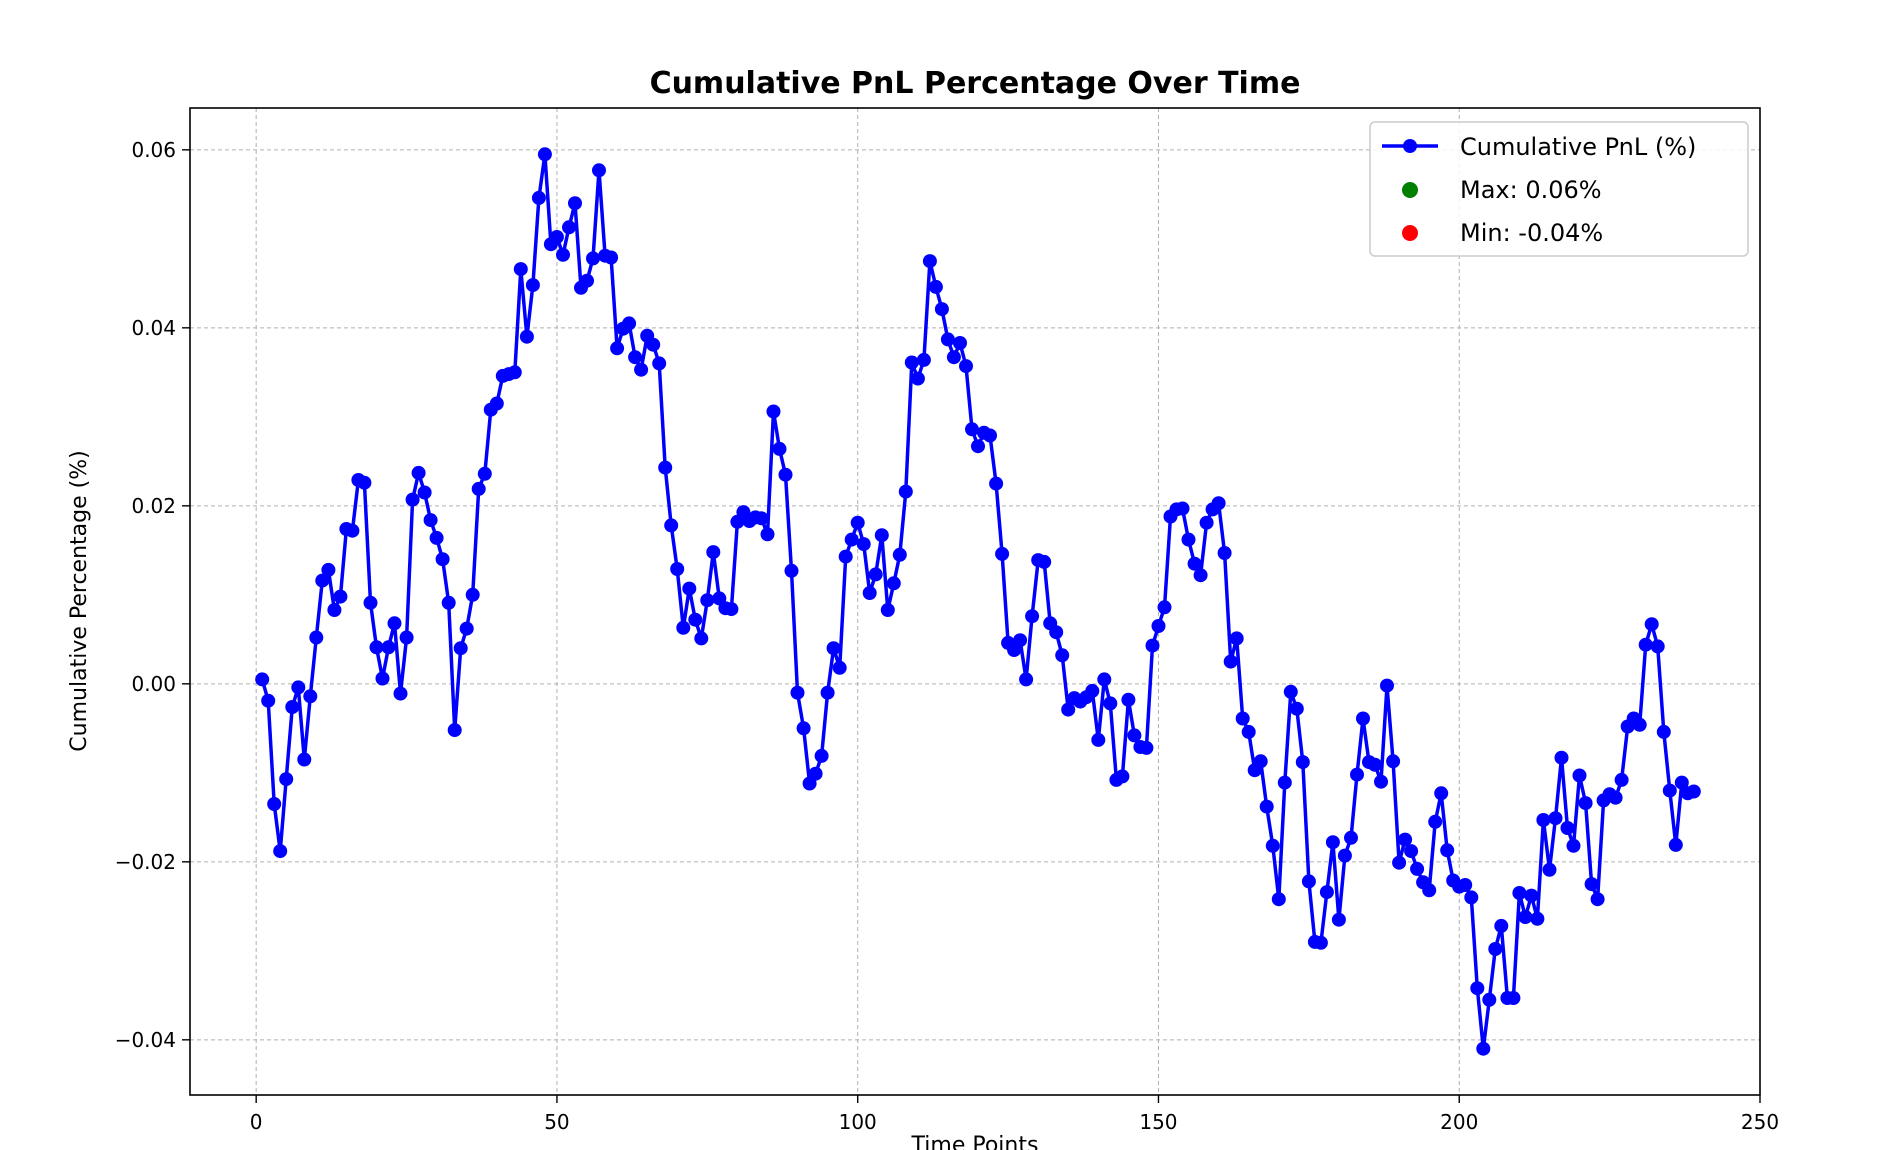  Describe the element at coordinates (79, 600) in the screenshot. I see `y-axis-label: Cumulative Percentage (%)` at that location.